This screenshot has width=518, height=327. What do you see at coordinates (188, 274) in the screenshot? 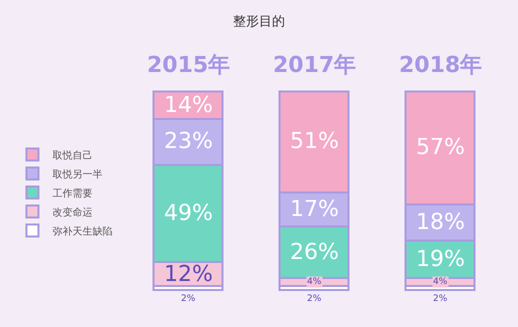
I see `data-label: 12%` at bounding box center [188, 274].